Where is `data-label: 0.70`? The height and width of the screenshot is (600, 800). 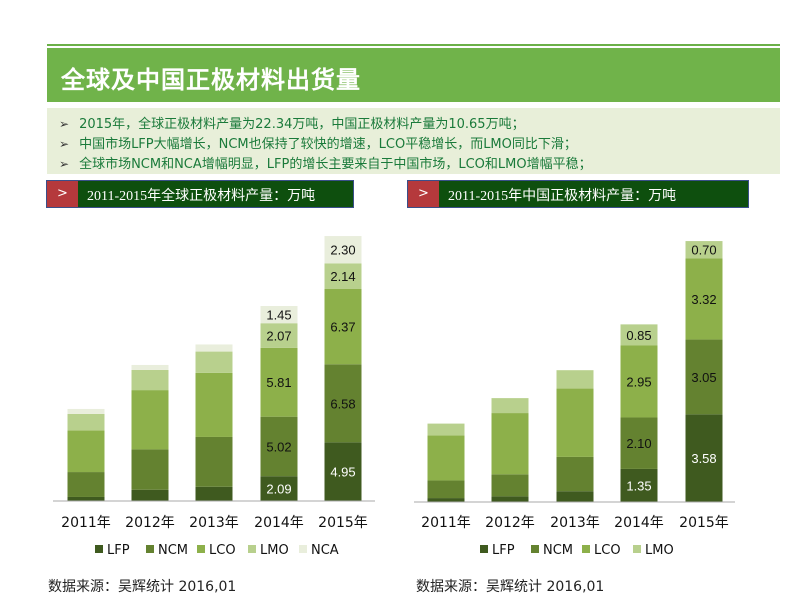
data-label: 0.70 is located at coordinates (703, 250).